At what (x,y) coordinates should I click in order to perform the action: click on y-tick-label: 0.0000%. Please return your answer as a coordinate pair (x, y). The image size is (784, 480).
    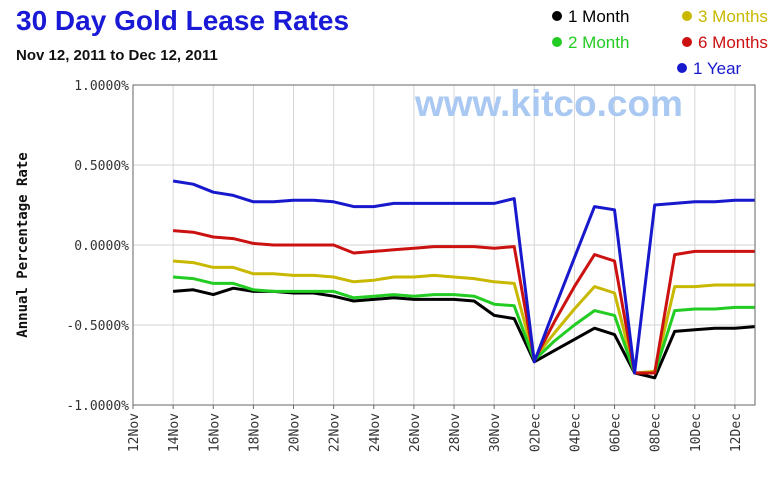
    Looking at the image, I should click on (101, 246).